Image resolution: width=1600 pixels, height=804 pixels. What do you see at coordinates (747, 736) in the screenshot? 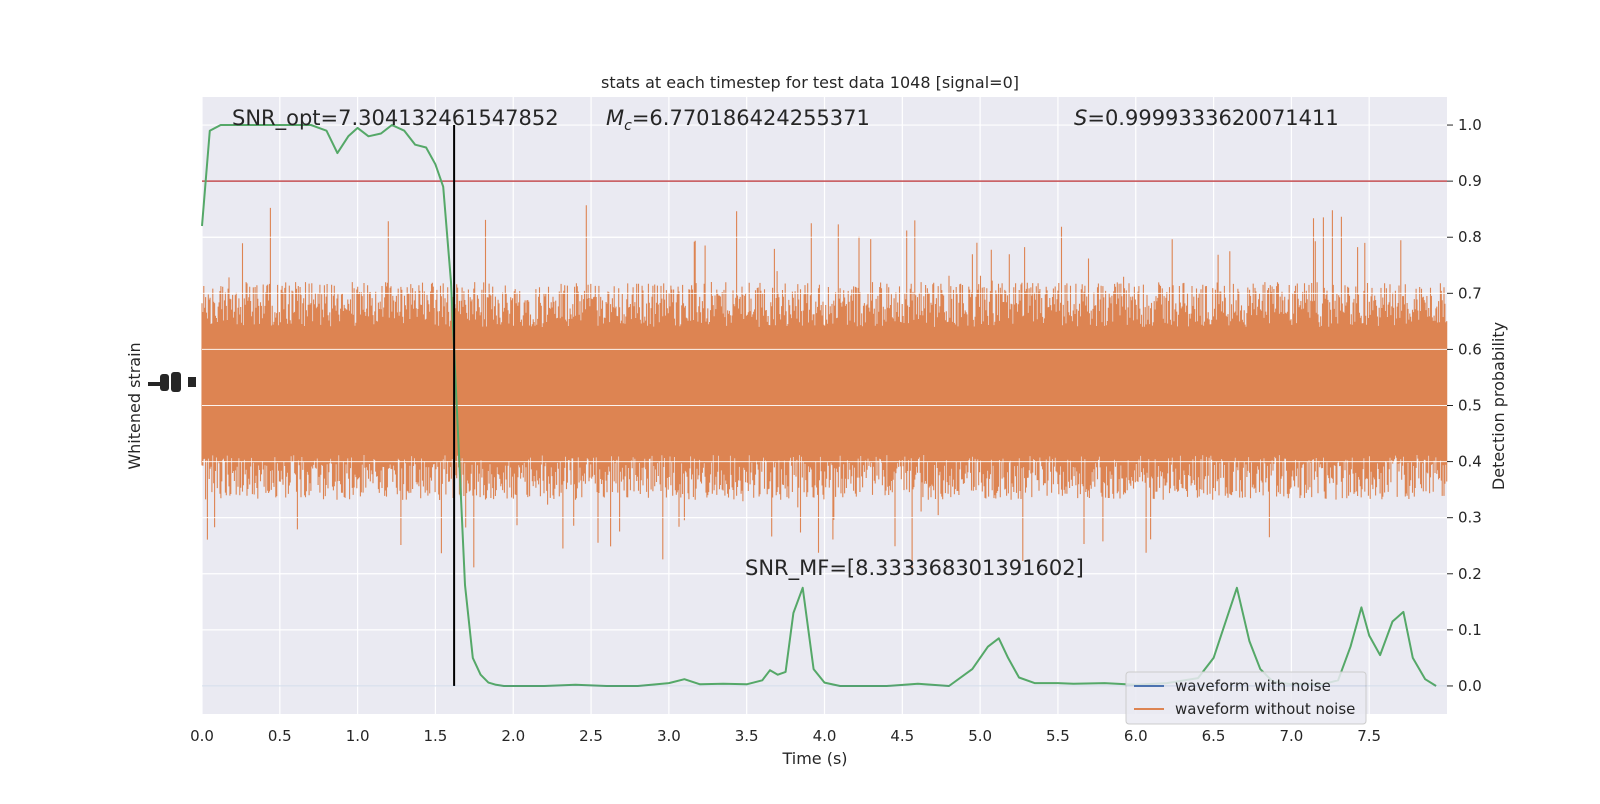
I see `x-tick-label: 3.5` at bounding box center [747, 736].